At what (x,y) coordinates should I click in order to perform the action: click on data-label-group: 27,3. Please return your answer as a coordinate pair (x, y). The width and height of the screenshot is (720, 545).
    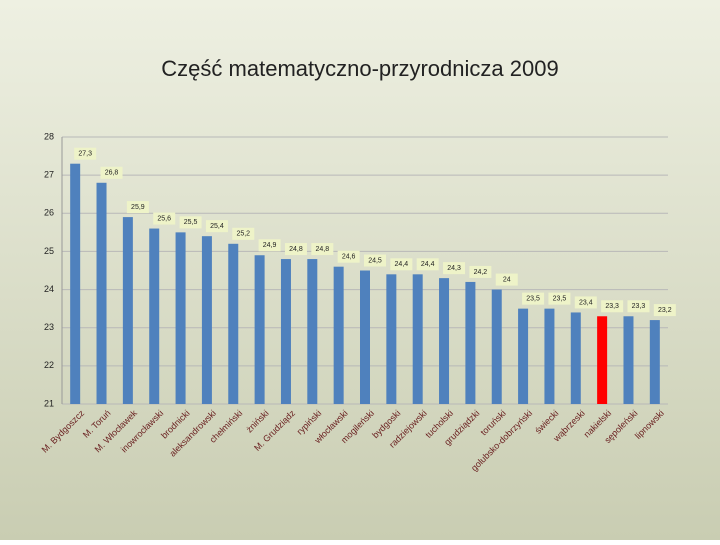
    Looking at the image, I should click on (85, 153).